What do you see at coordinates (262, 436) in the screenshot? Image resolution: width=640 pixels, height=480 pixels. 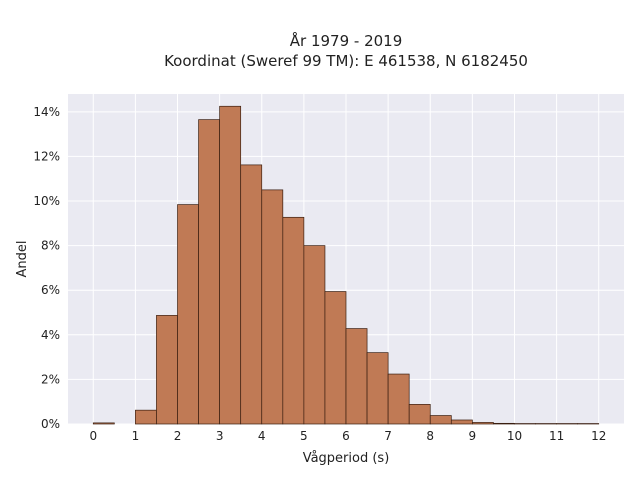 I see `x-tick-label: 4` at bounding box center [262, 436].